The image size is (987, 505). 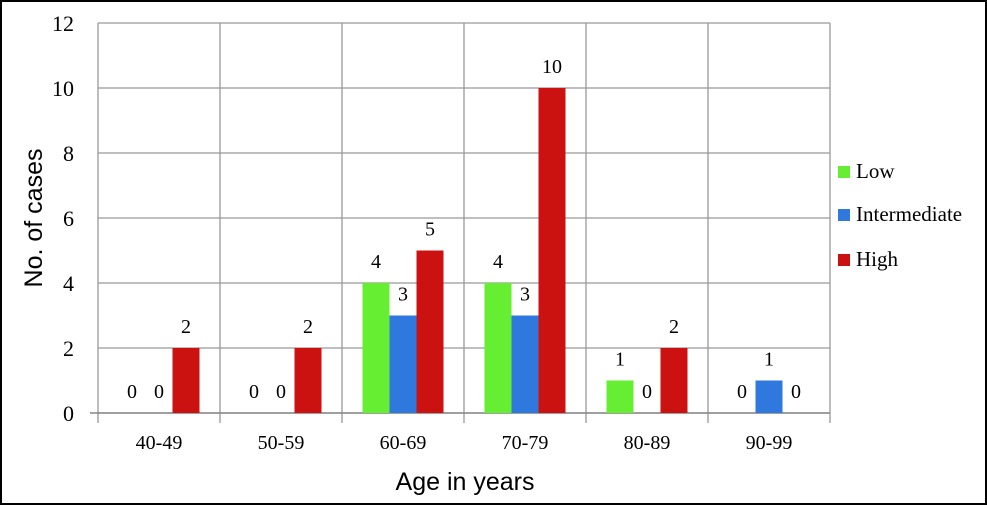 I want to click on y-tick-labels: 0 2 4 6 8 10 12, so click(x=63, y=218).